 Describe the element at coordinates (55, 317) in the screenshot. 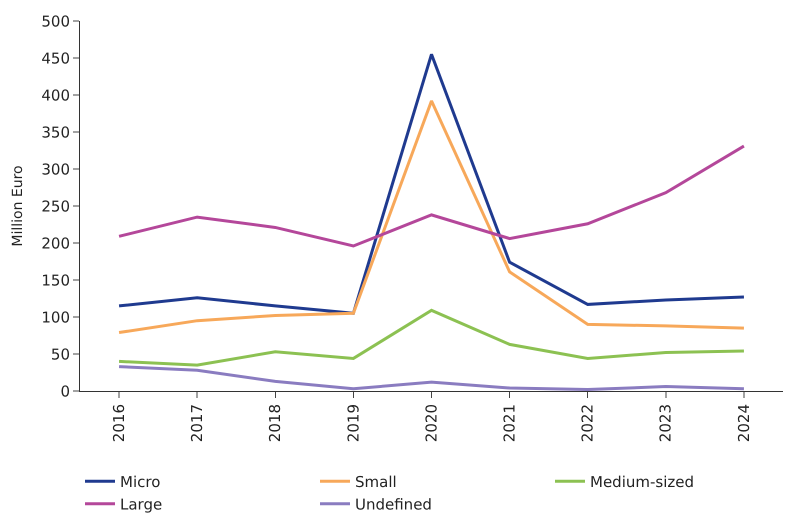

I see `y-tick-label: 100` at that location.